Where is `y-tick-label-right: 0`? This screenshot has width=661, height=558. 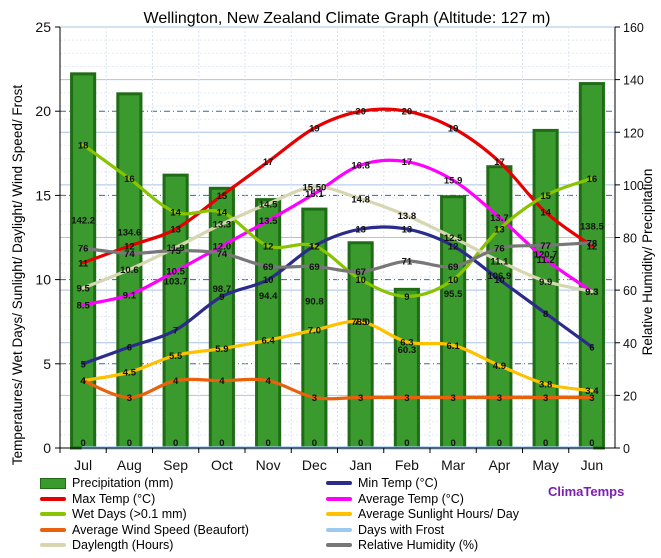 y-tick-label-right: 0 is located at coordinates (626, 449).